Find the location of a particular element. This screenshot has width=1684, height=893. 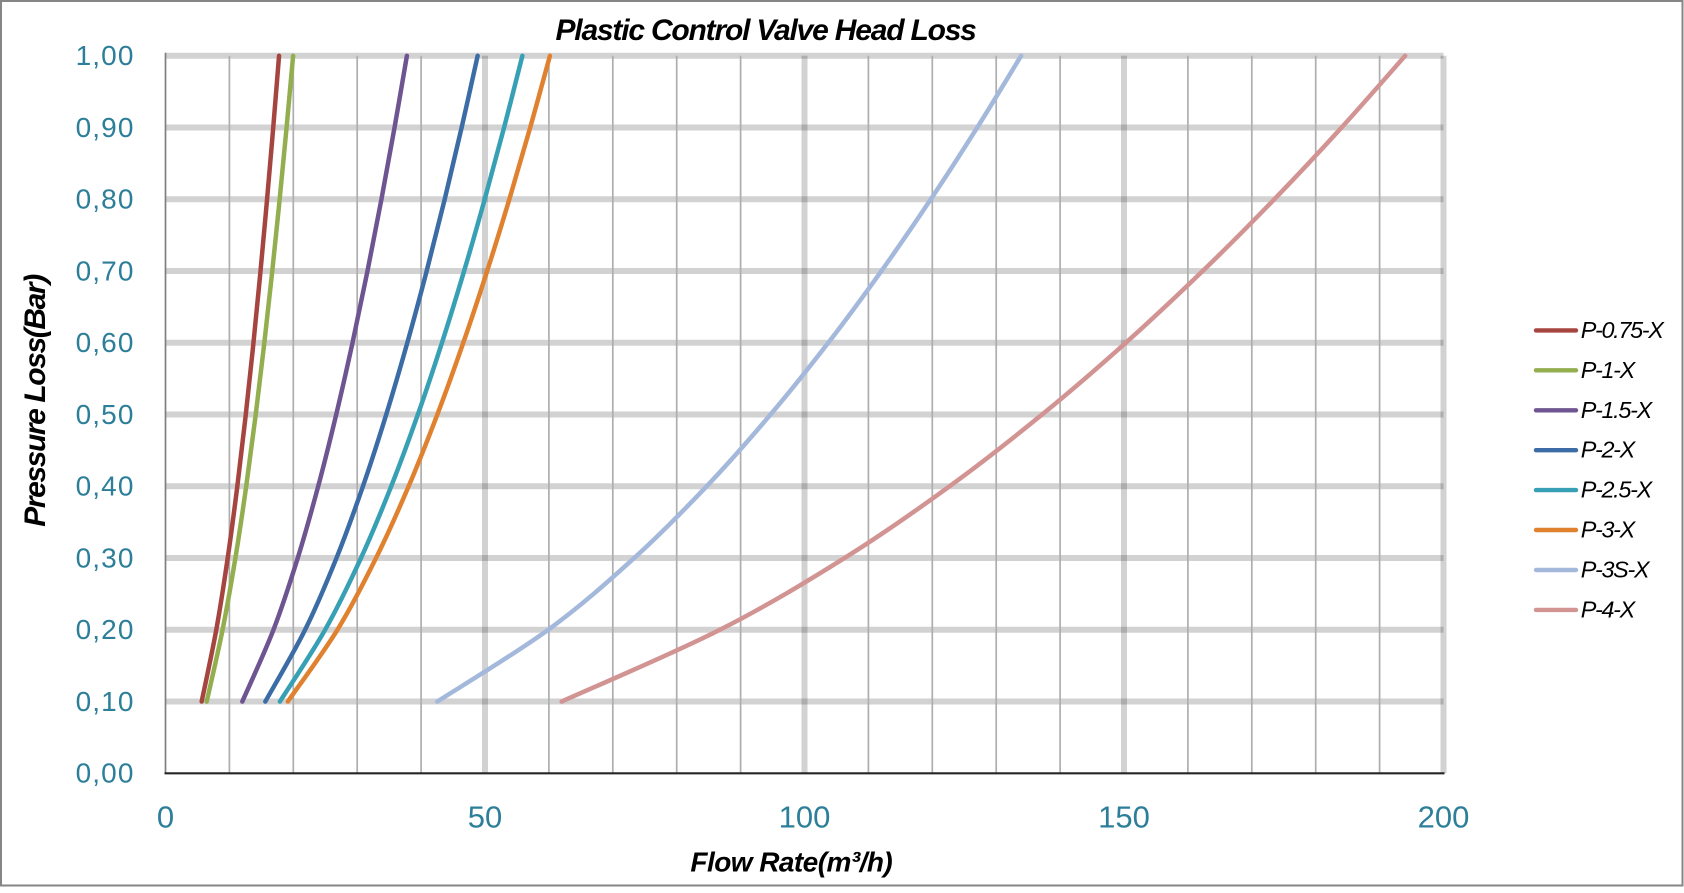

svg-text: P-3S-X is located at coordinates (1616, 570).